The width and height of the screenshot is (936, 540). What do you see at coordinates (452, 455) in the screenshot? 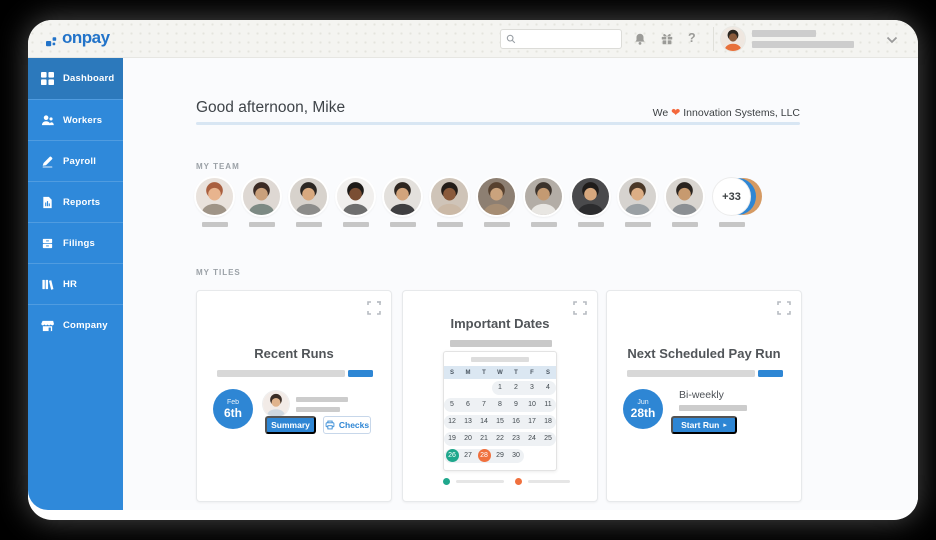
I see `calendar-day: 26` at bounding box center [452, 455].